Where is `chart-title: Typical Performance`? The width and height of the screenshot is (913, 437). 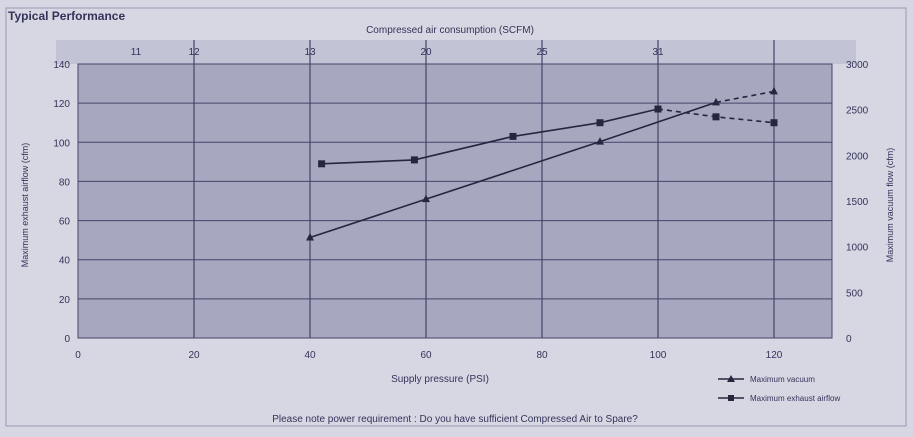
chart-title: Typical Performance is located at coordinates (66, 16).